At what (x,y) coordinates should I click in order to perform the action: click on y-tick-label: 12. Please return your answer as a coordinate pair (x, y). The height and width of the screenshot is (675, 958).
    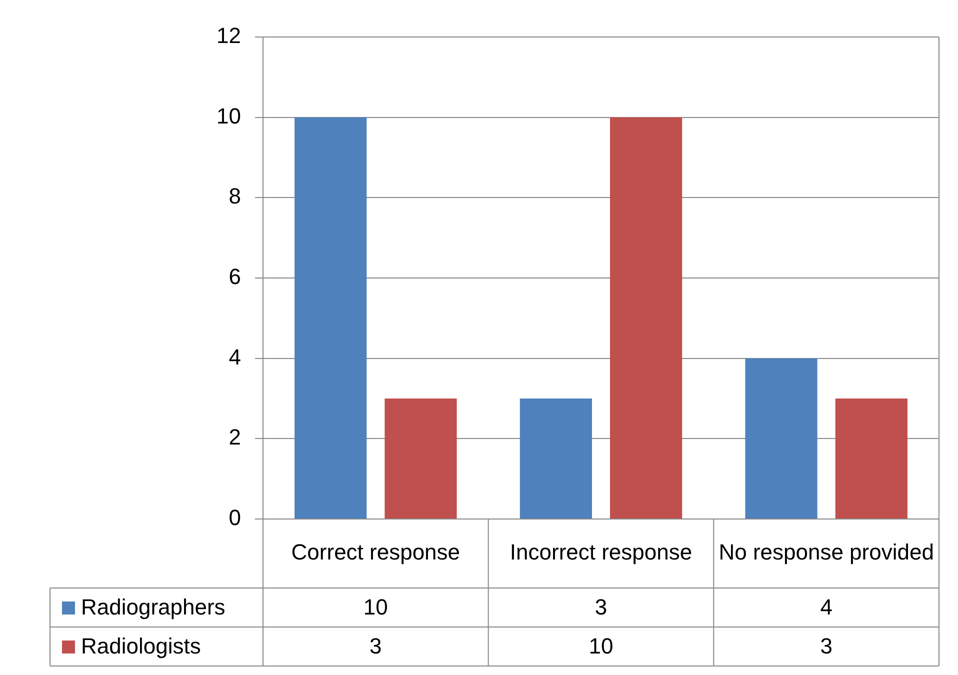
    Looking at the image, I should click on (228, 35).